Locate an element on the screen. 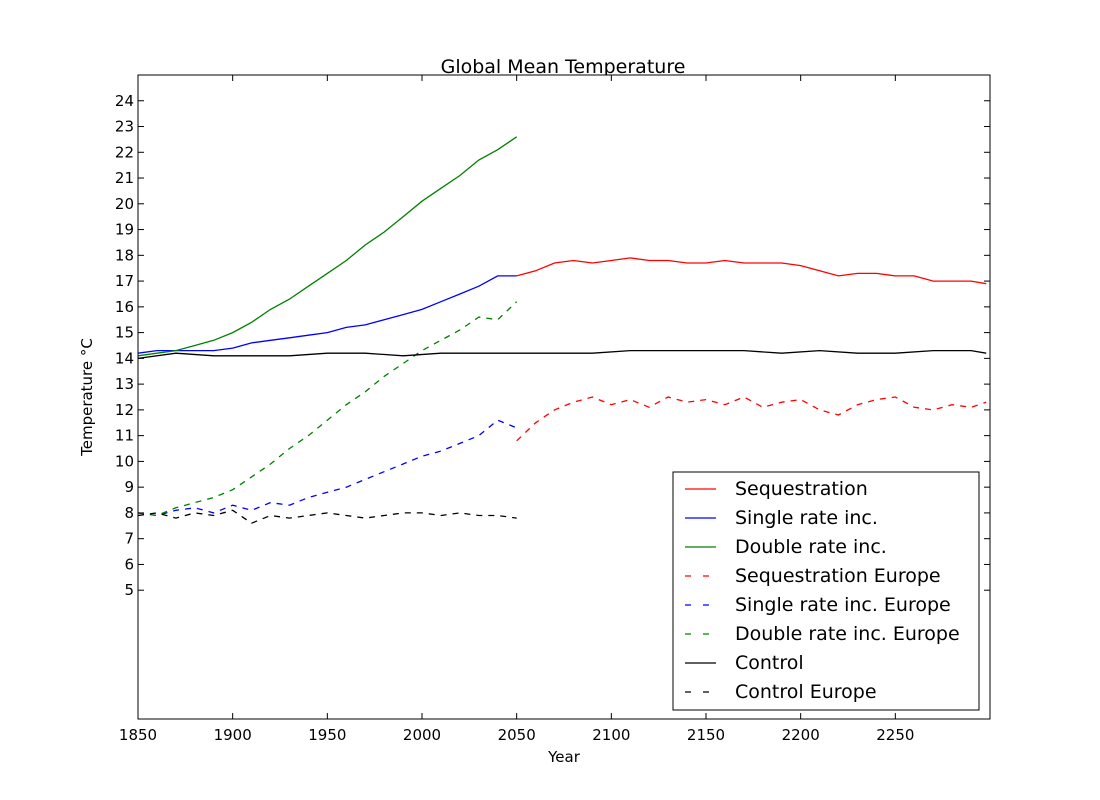  legend-label: Single rate inc. is located at coordinates (806, 518).